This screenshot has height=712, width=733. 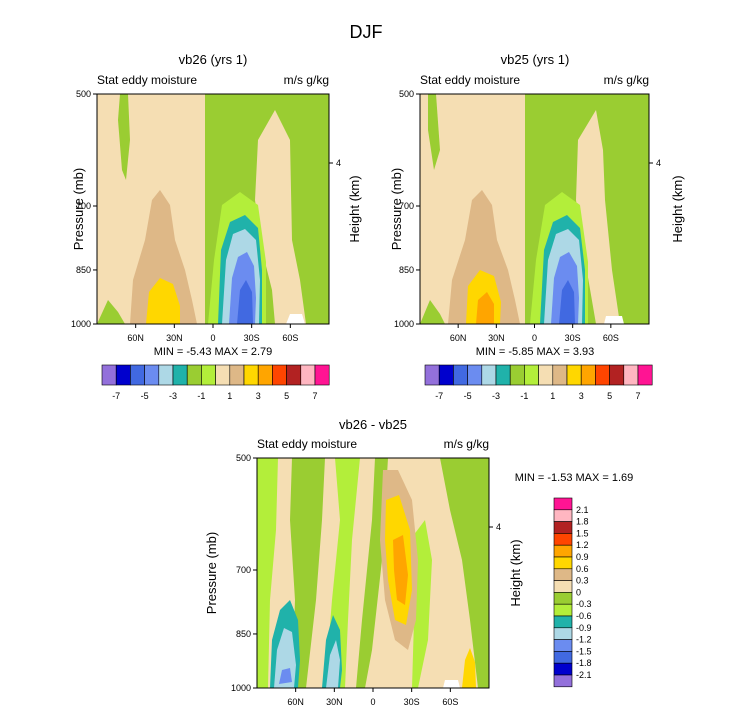 I want to click on x-tick-label: 60S, so click(x=450, y=702).